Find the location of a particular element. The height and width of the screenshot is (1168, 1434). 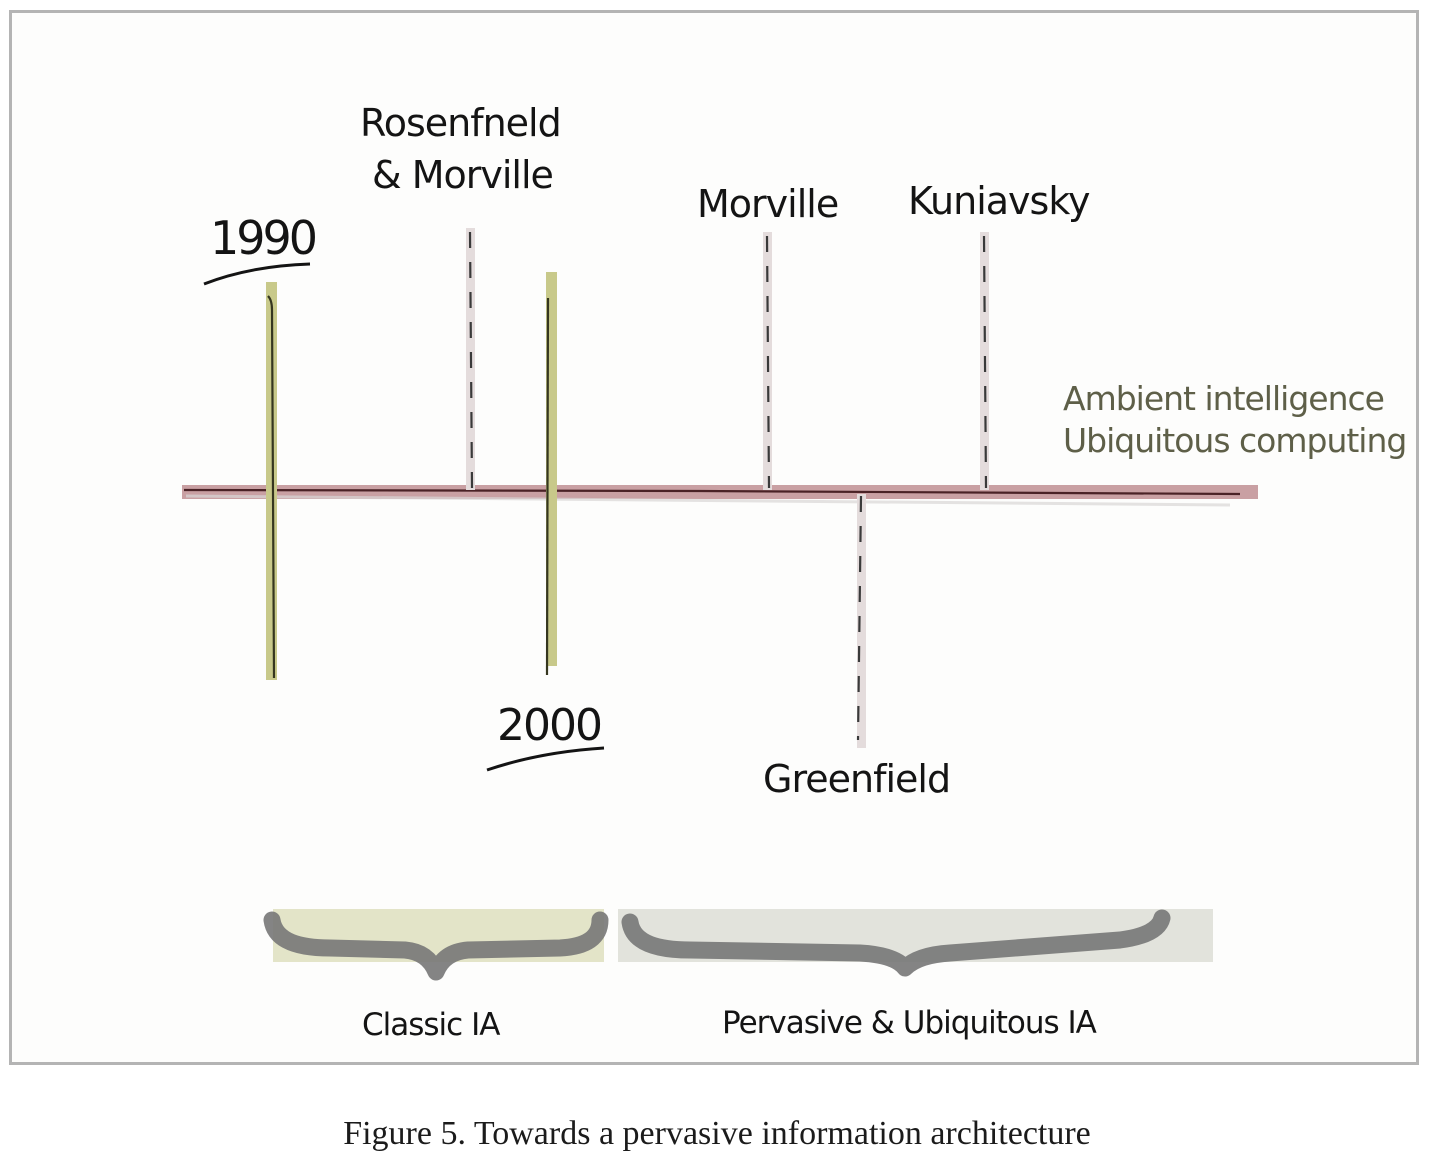

author-marker-rosenfeld-morville is located at coordinates (470, 359).